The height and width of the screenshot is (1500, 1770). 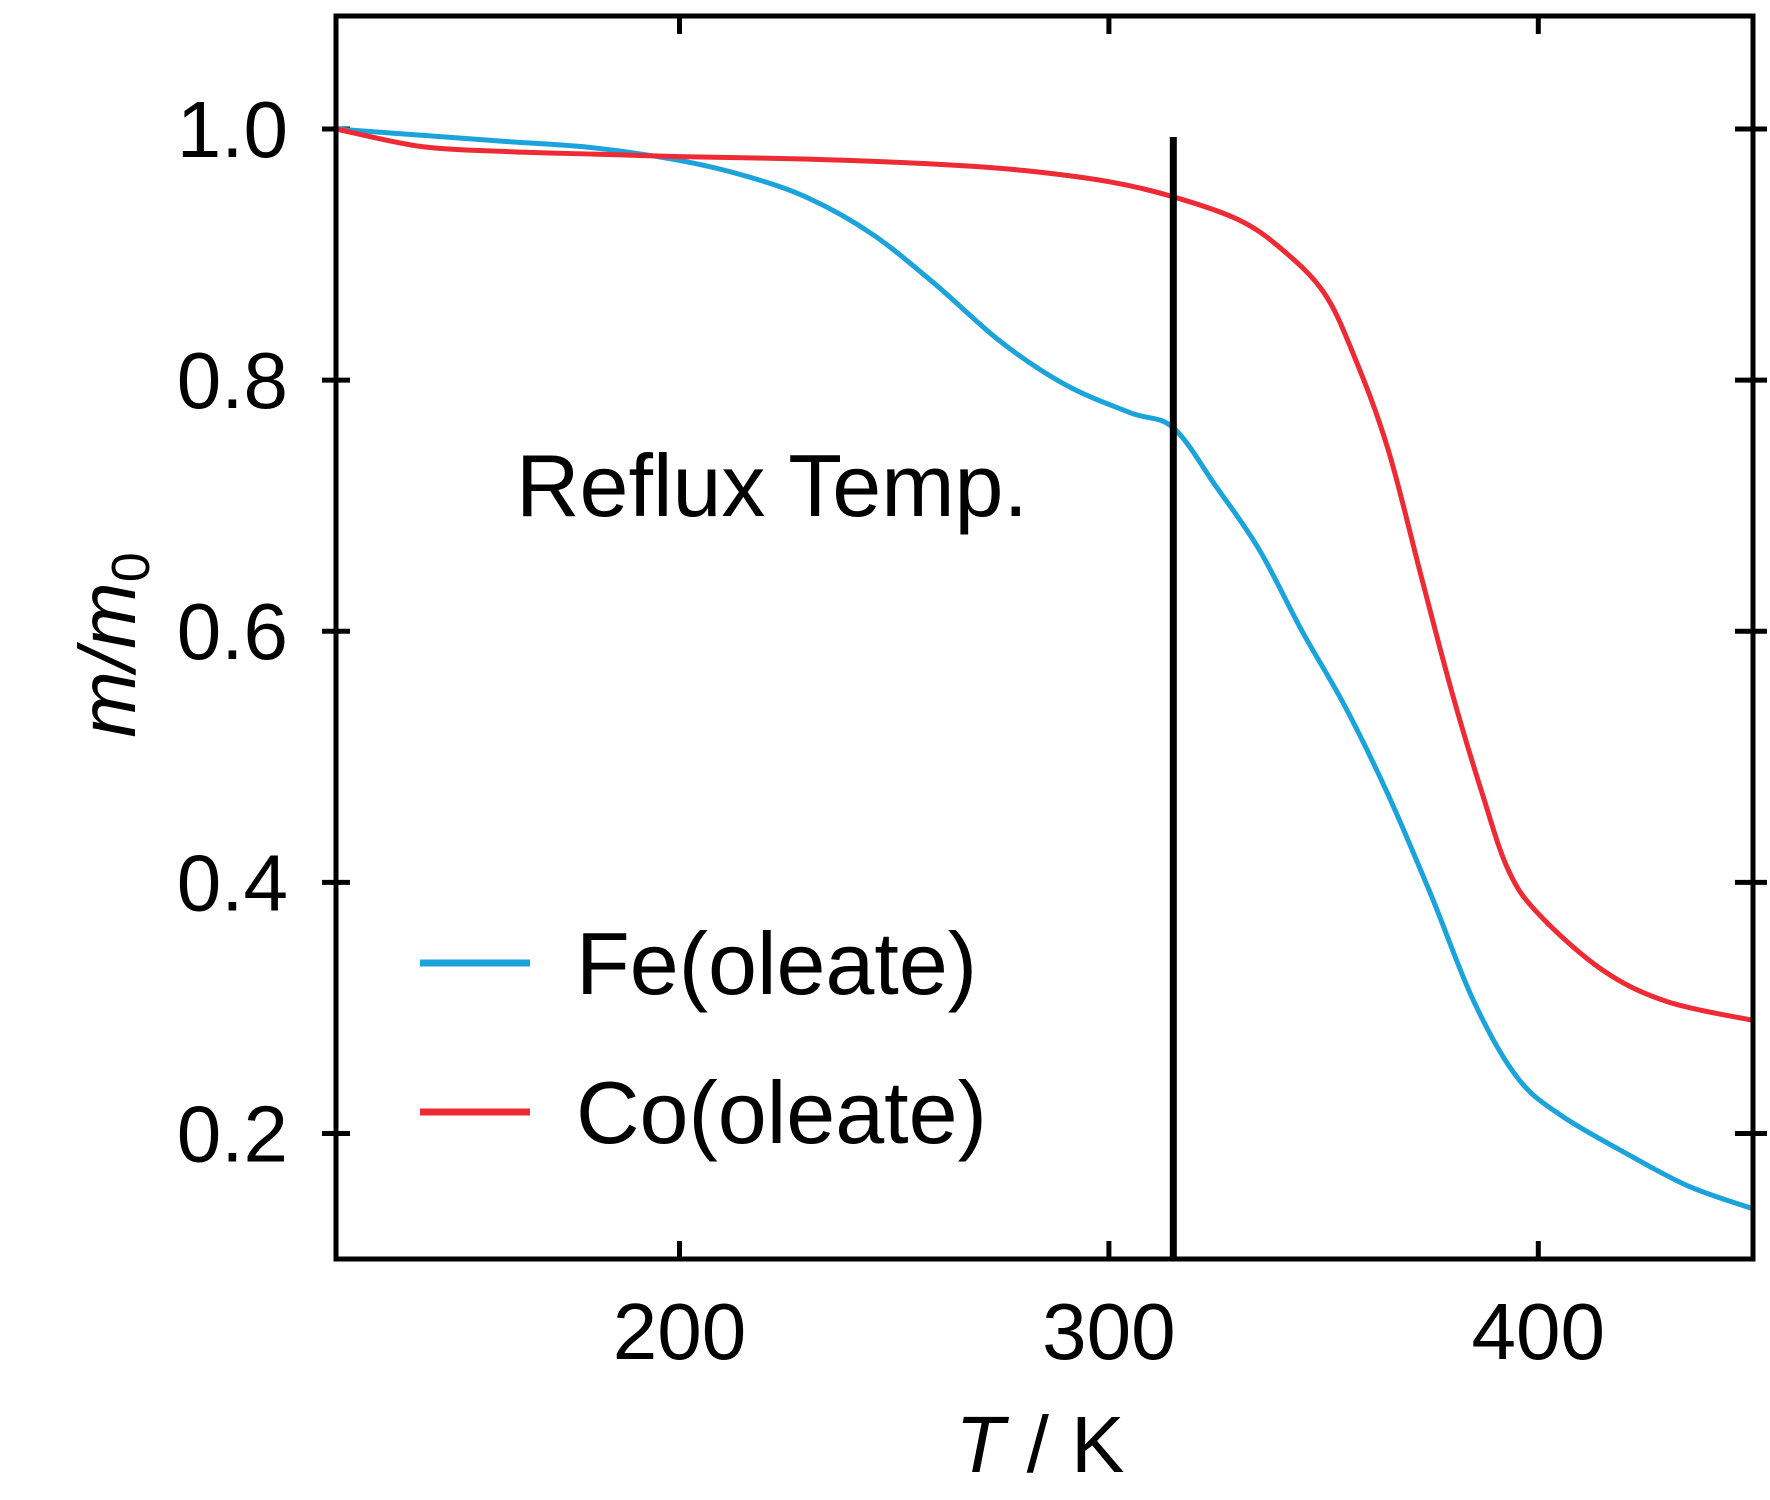 What do you see at coordinates (703, 1038) in the screenshot?
I see `legend: Fe(oleate) Co(oleate)` at bounding box center [703, 1038].